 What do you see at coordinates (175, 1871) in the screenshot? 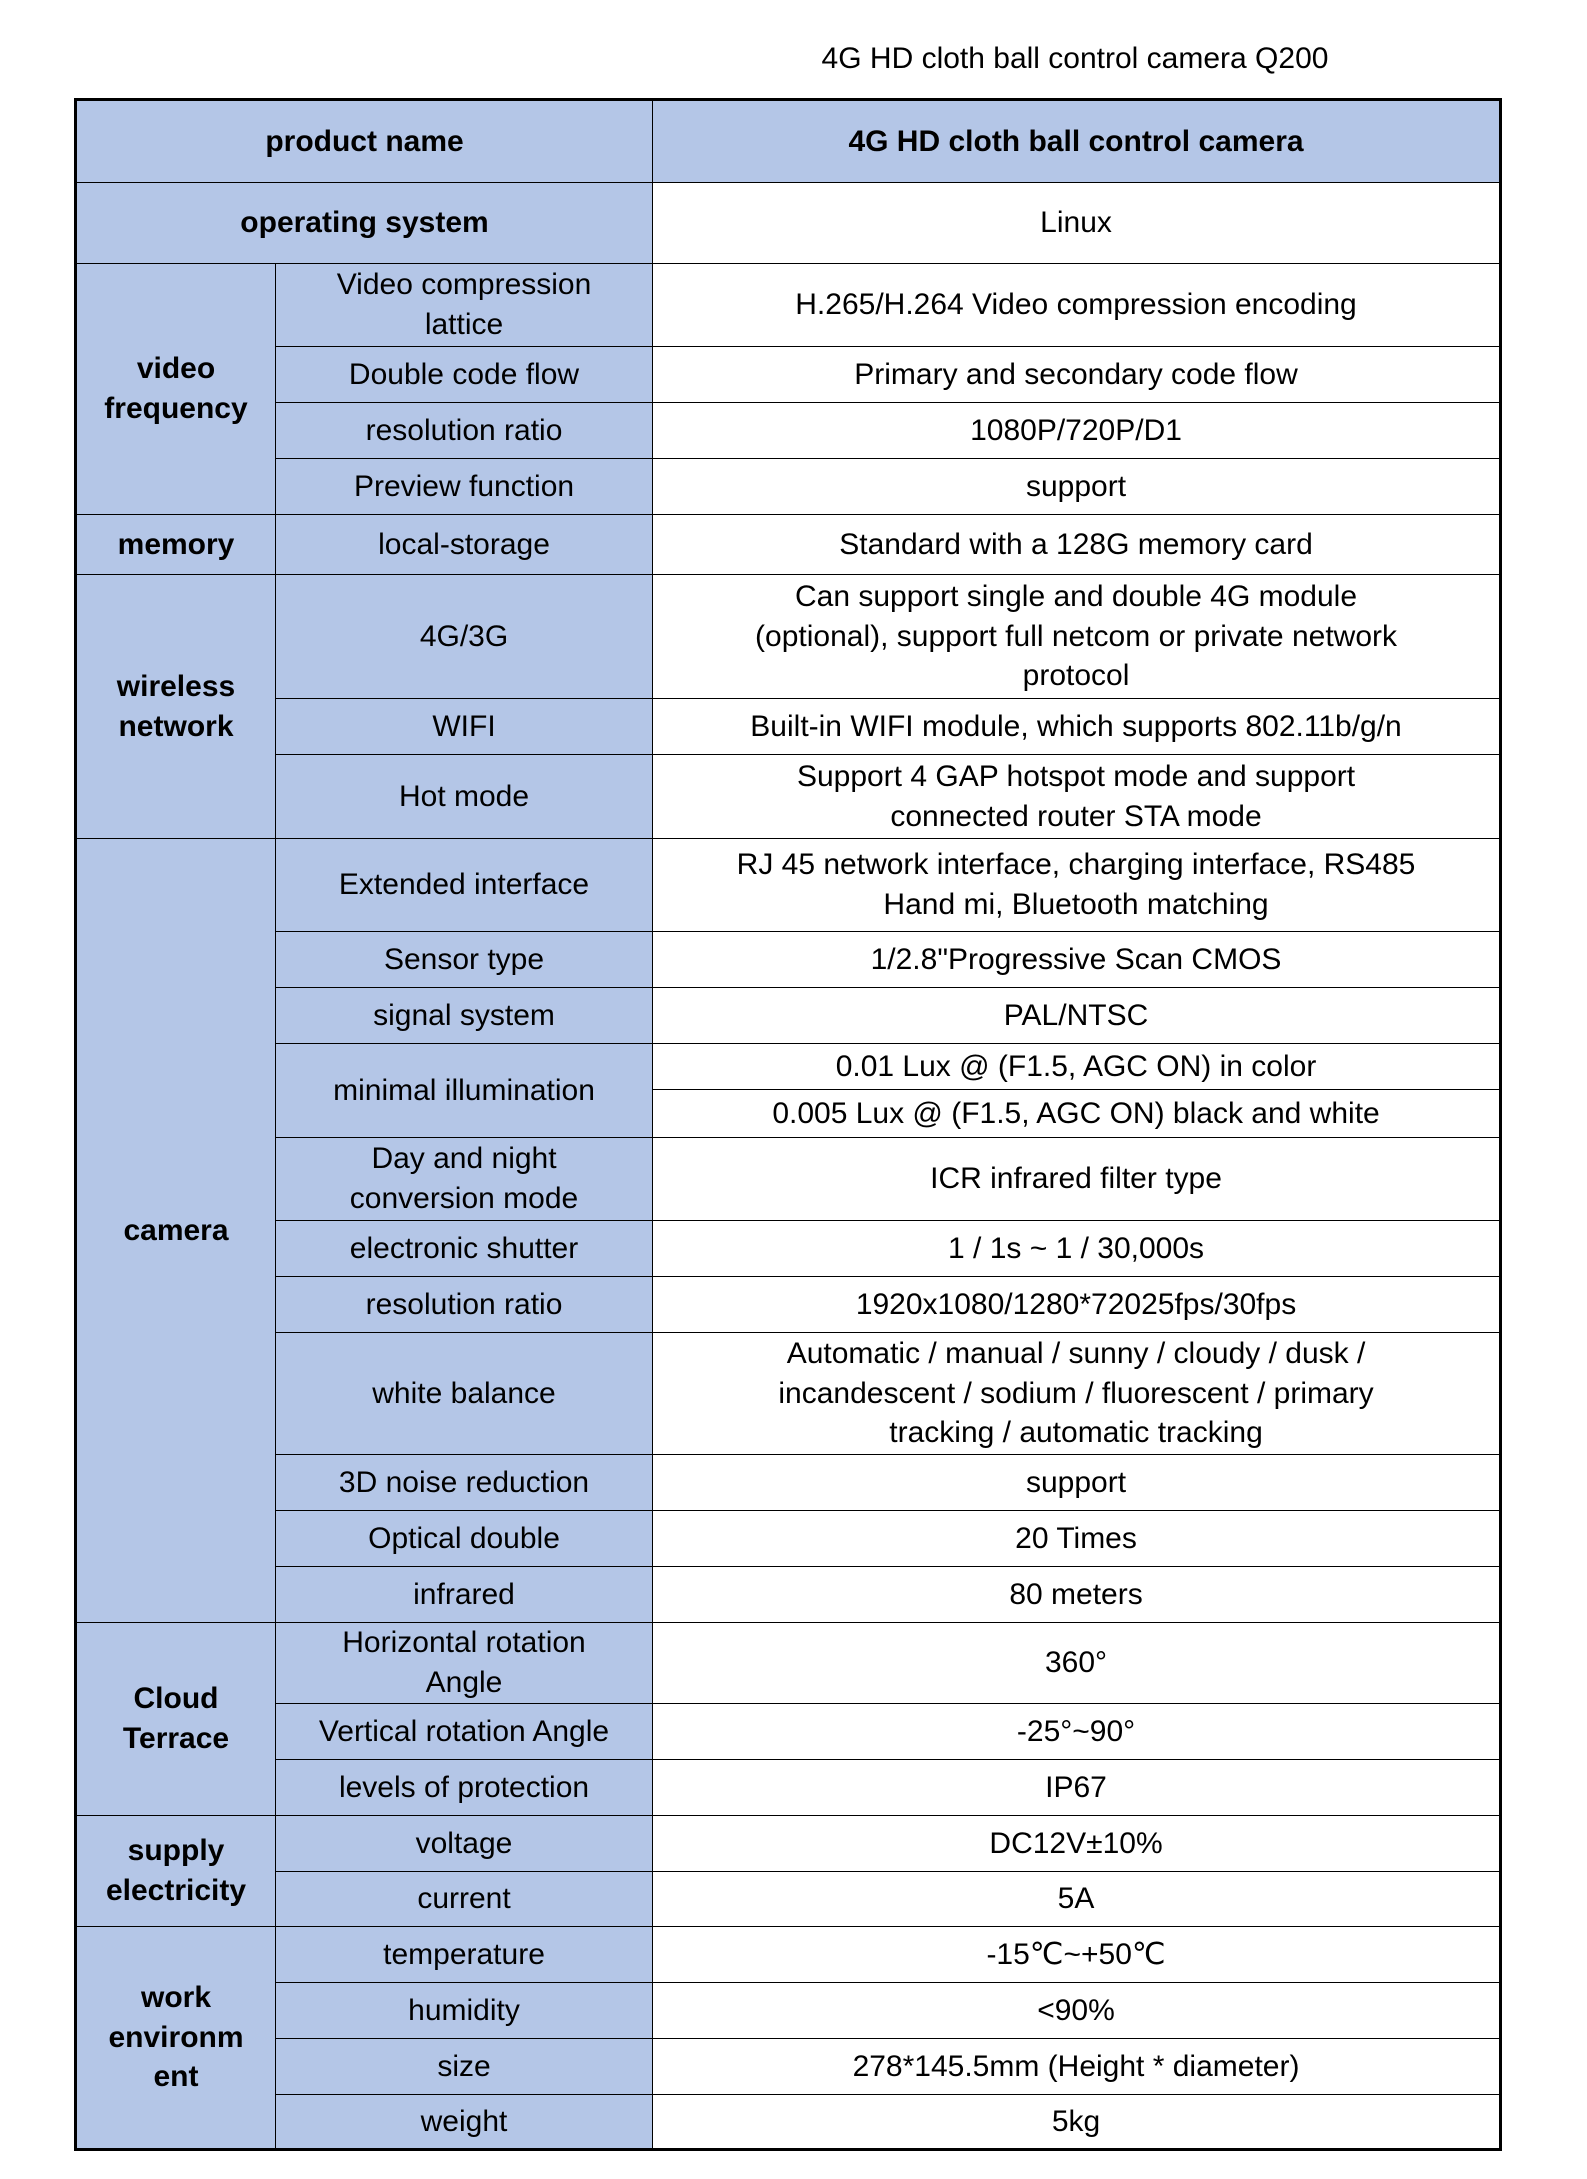
I see `group-supply: supply electricity` at bounding box center [175, 1871].